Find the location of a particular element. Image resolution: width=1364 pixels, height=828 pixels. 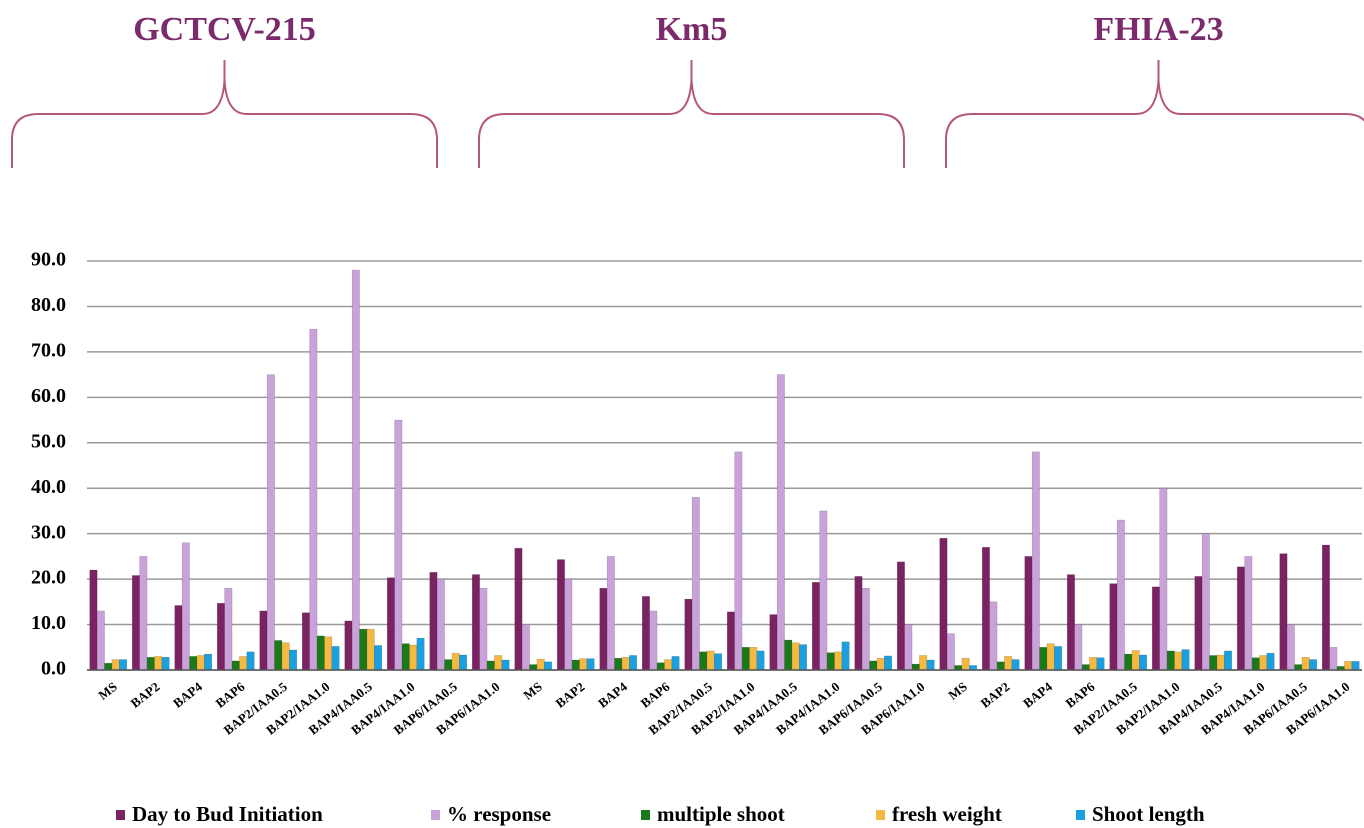

y-tick-label: 30.0 is located at coordinates (48, 532).